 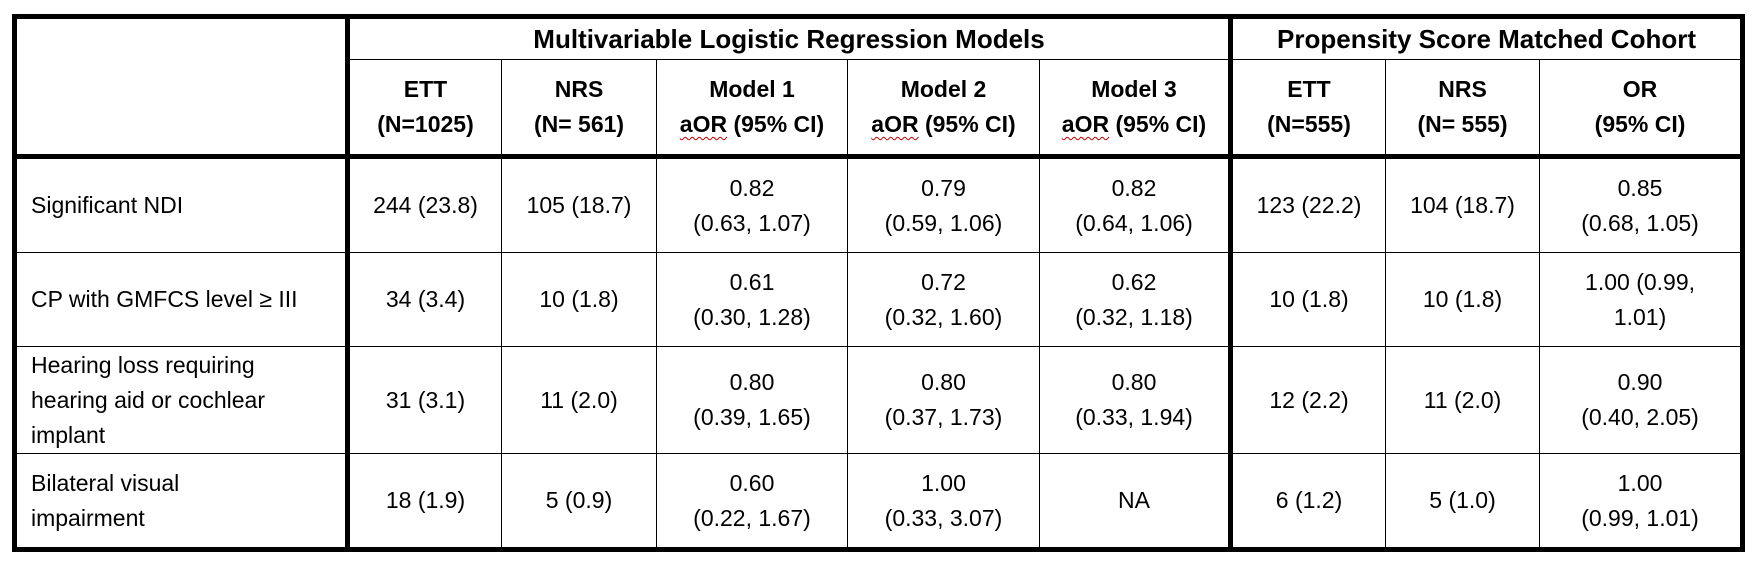 What do you see at coordinates (943, 109) in the screenshot?
I see `col-header-model-2: Model 2 aOR (95% CI)` at bounding box center [943, 109].